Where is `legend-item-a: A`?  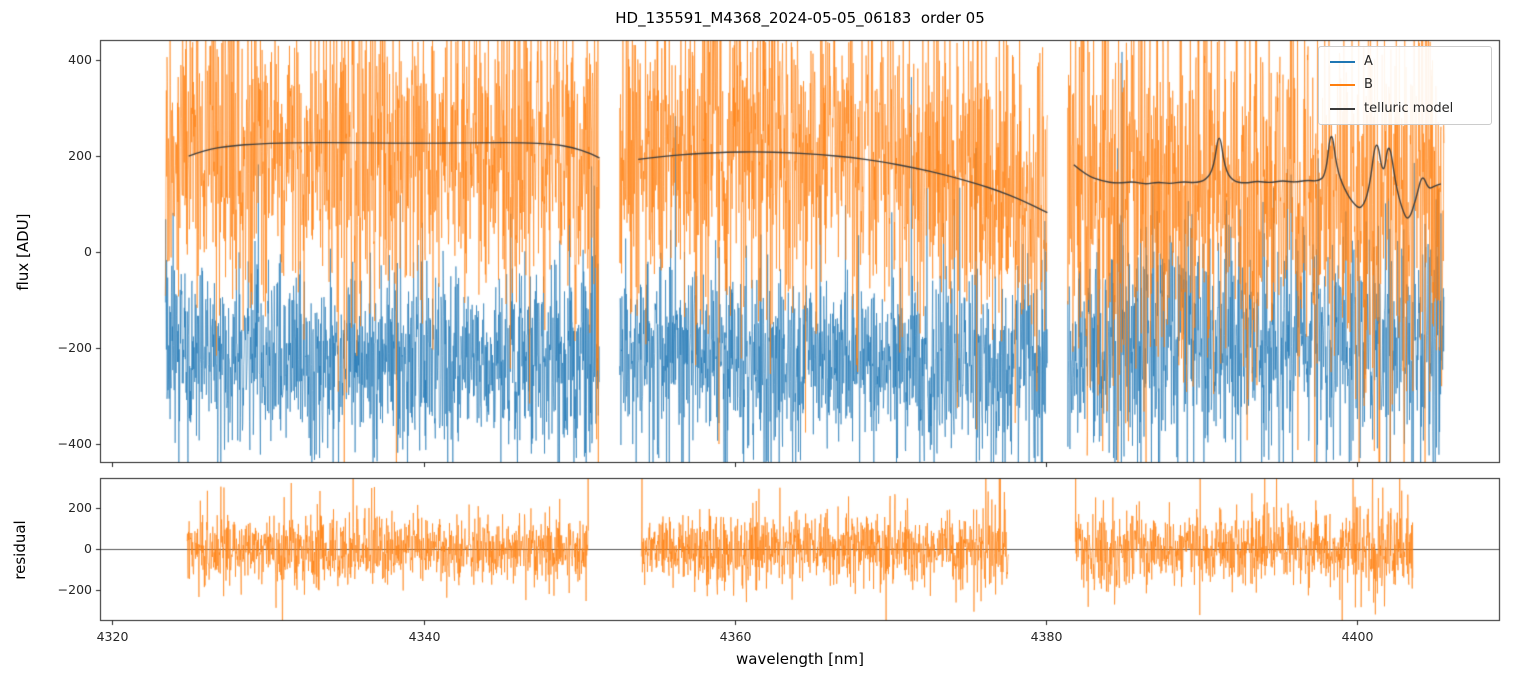 legend-item-a: A is located at coordinates (1405, 61).